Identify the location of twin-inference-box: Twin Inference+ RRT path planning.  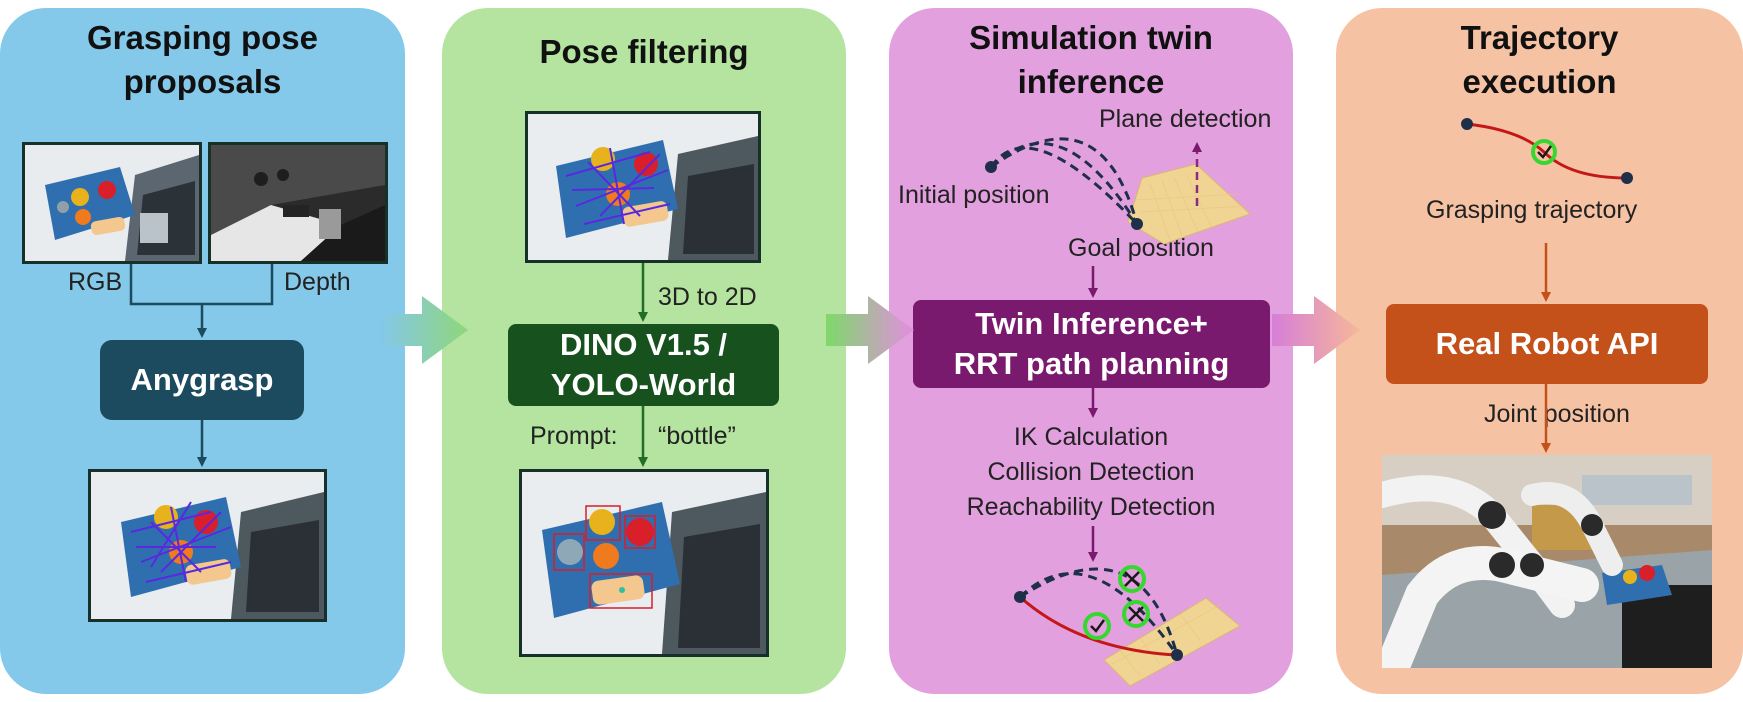
(1091, 344).